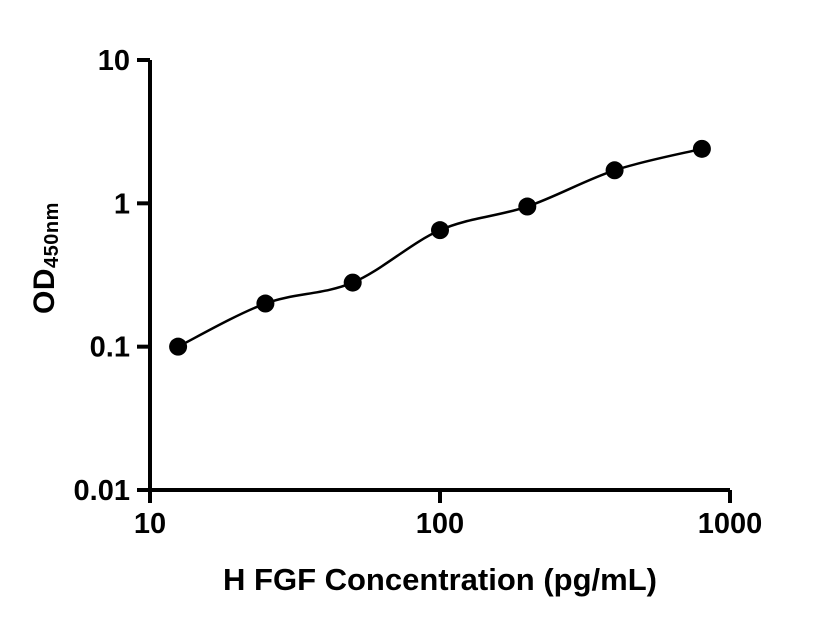 The height and width of the screenshot is (640, 816). I want to click on x-tick-label: 1000, so click(730, 524).